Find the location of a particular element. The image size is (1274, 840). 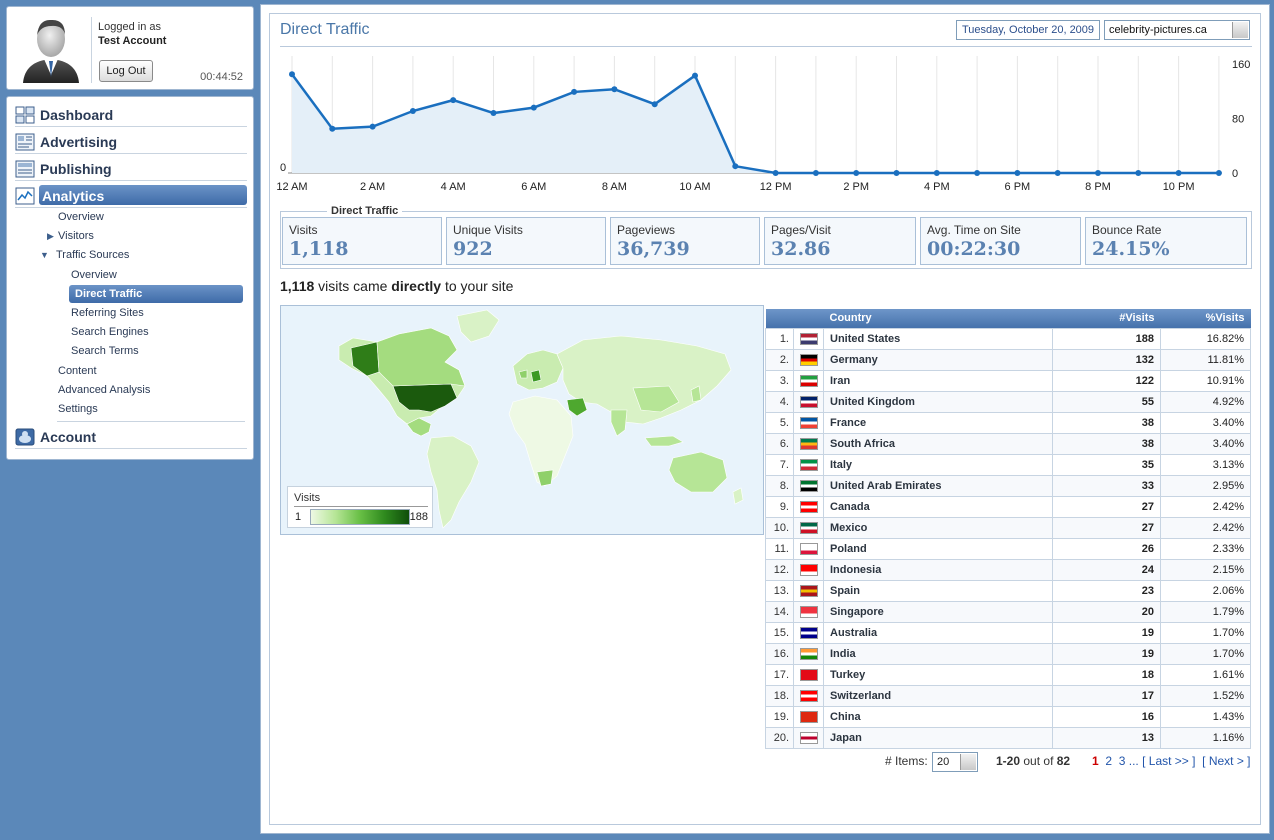

row-pct: 2.33% is located at coordinates (1205, 548).